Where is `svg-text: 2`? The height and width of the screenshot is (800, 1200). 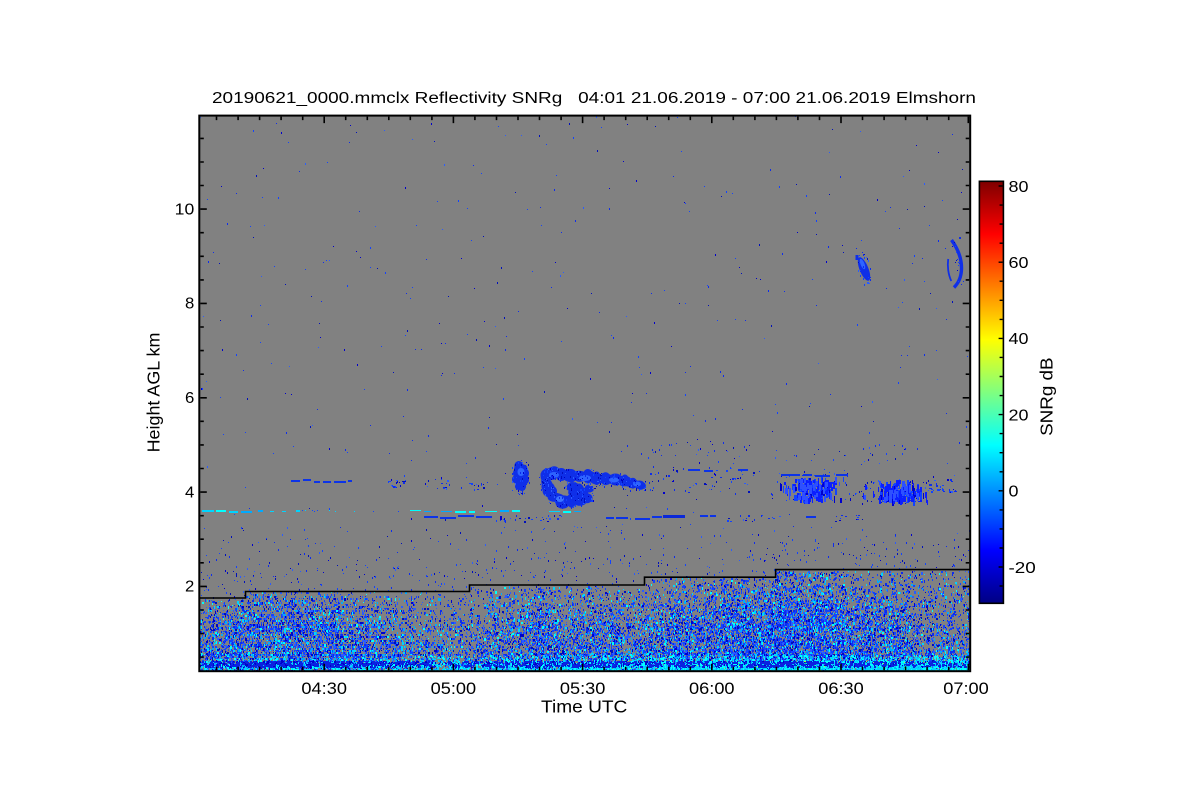
svg-text: 2 is located at coordinates (189, 587).